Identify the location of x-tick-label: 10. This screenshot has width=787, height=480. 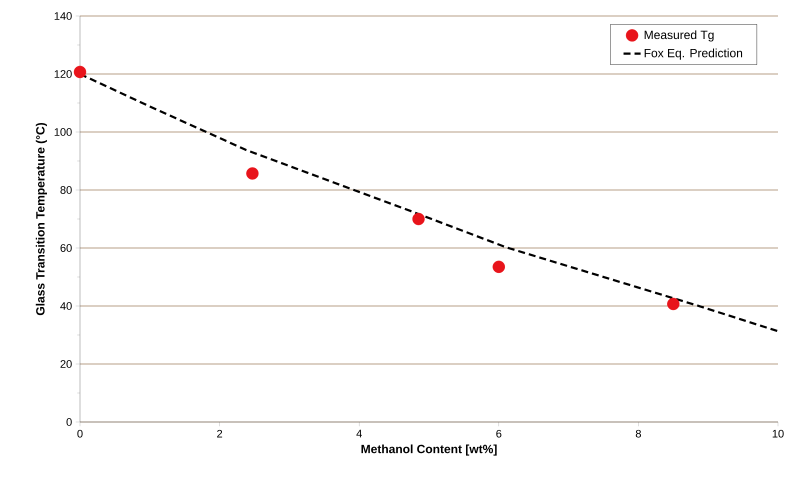
(778, 434).